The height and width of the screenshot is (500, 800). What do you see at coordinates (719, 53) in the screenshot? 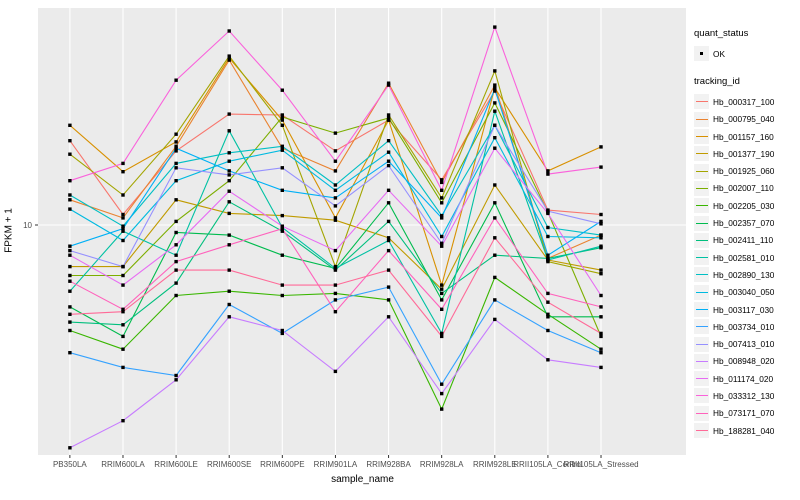
I see `legend-item-label: OK` at bounding box center [719, 53].